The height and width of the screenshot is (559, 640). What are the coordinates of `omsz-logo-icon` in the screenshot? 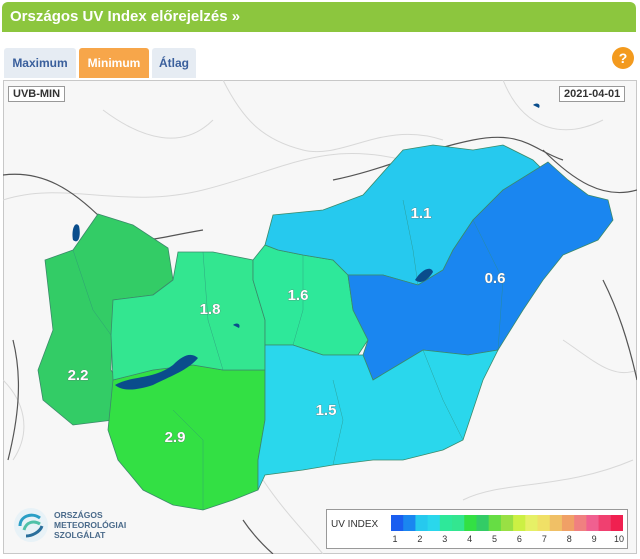 It's located at (31, 525).